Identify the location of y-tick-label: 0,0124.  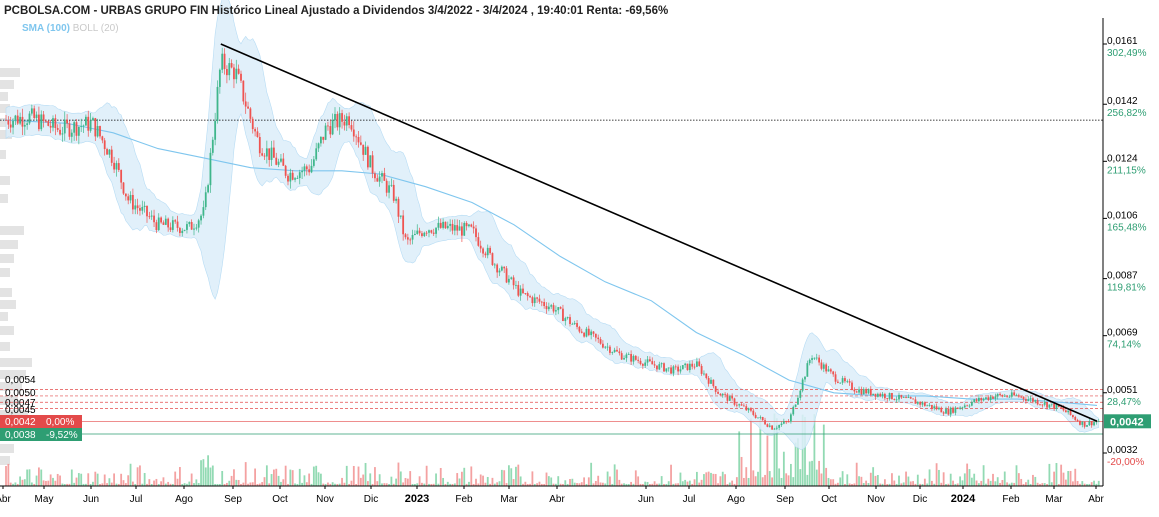
(1122, 158).